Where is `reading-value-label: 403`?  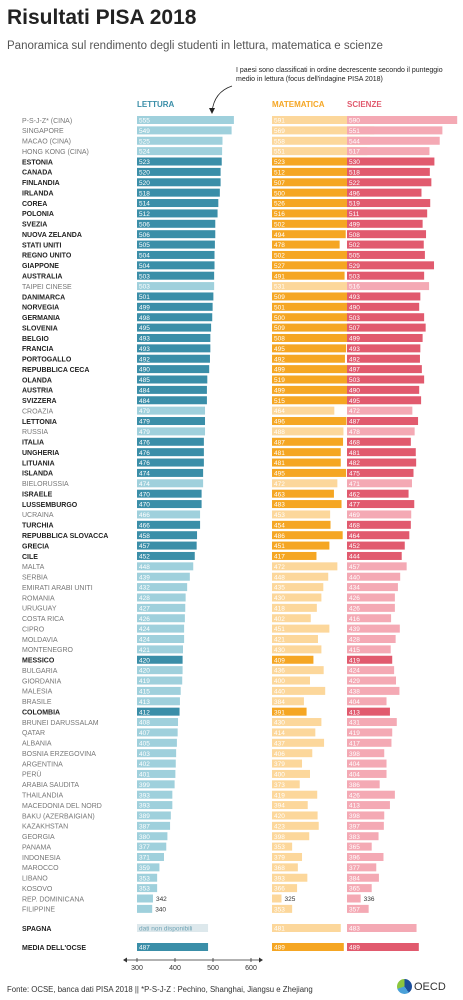 reading-value-label: 403 is located at coordinates (144, 754).